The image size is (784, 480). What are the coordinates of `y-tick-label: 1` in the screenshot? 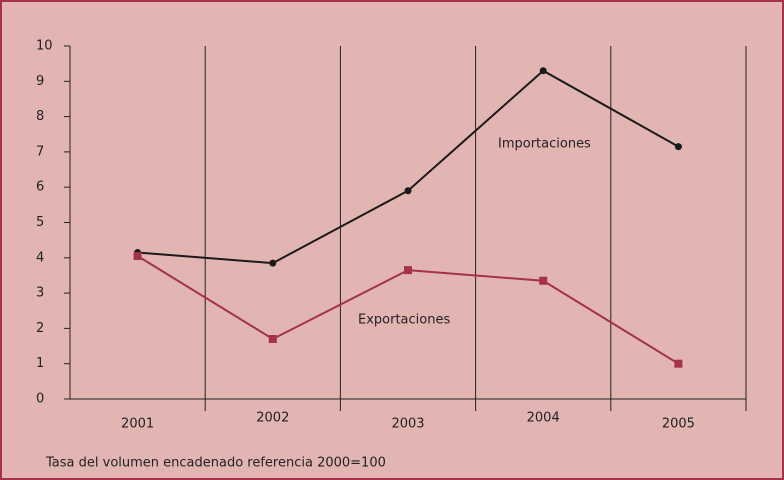 It's located at (40, 363).